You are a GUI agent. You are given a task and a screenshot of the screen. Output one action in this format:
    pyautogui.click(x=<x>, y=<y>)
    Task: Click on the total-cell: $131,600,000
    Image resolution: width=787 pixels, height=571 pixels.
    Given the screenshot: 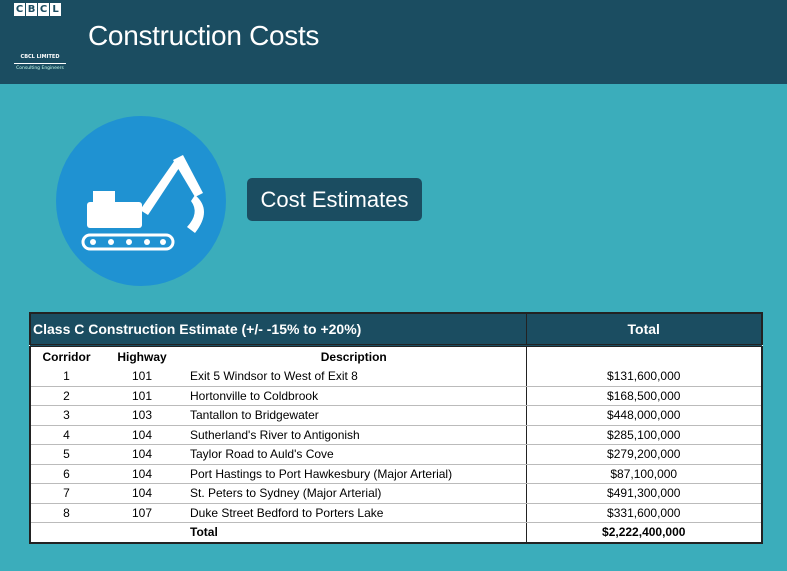 What is the action you would take?
    pyautogui.click(x=643, y=377)
    